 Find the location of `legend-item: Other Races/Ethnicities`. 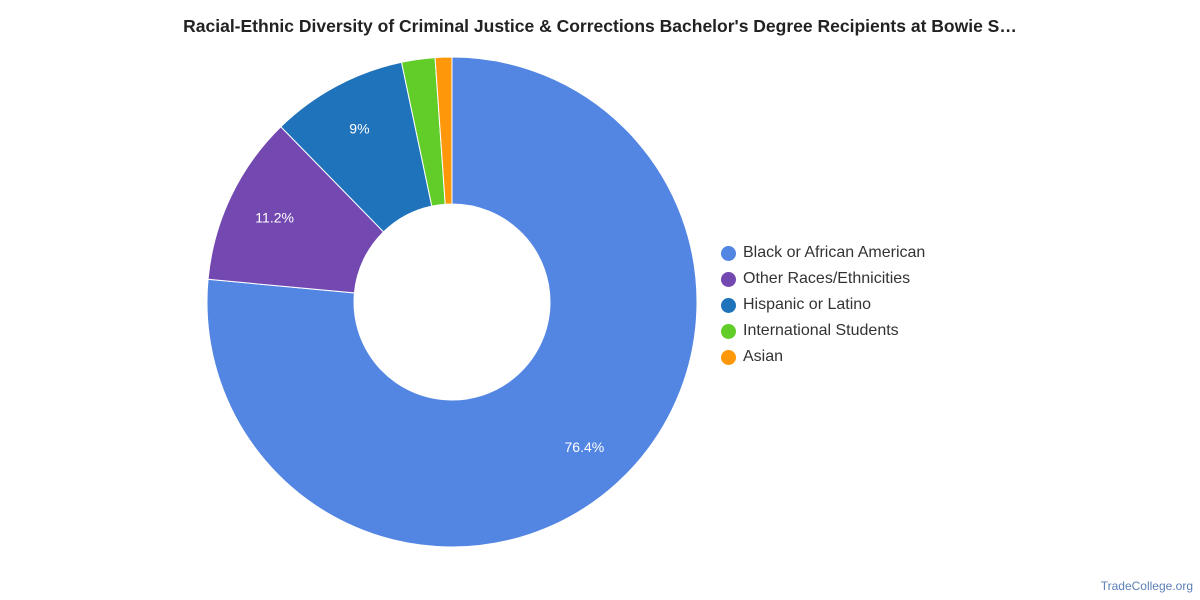

legend-item: Other Races/Ethnicities is located at coordinates (823, 279).